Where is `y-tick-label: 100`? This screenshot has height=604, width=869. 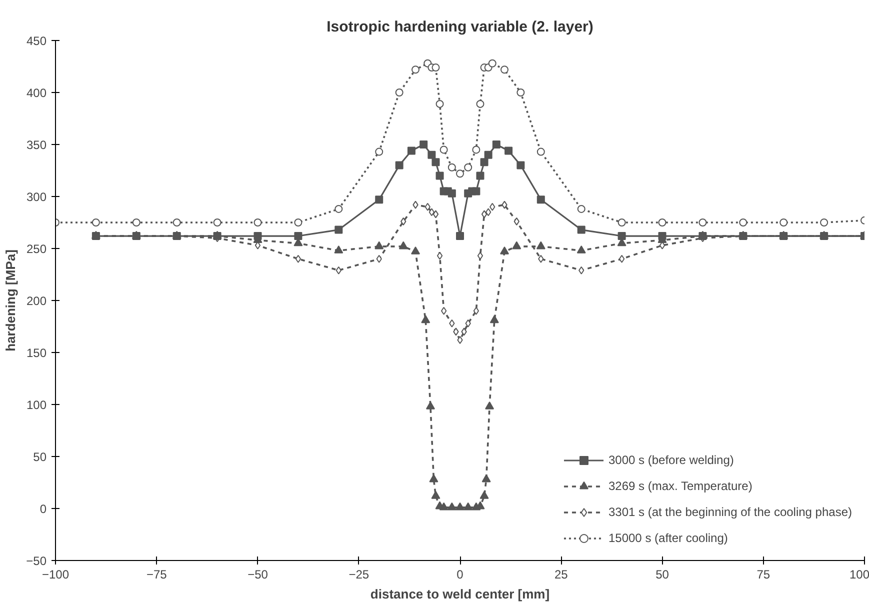
y-tick-label: 100 is located at coordinates (36, 405).